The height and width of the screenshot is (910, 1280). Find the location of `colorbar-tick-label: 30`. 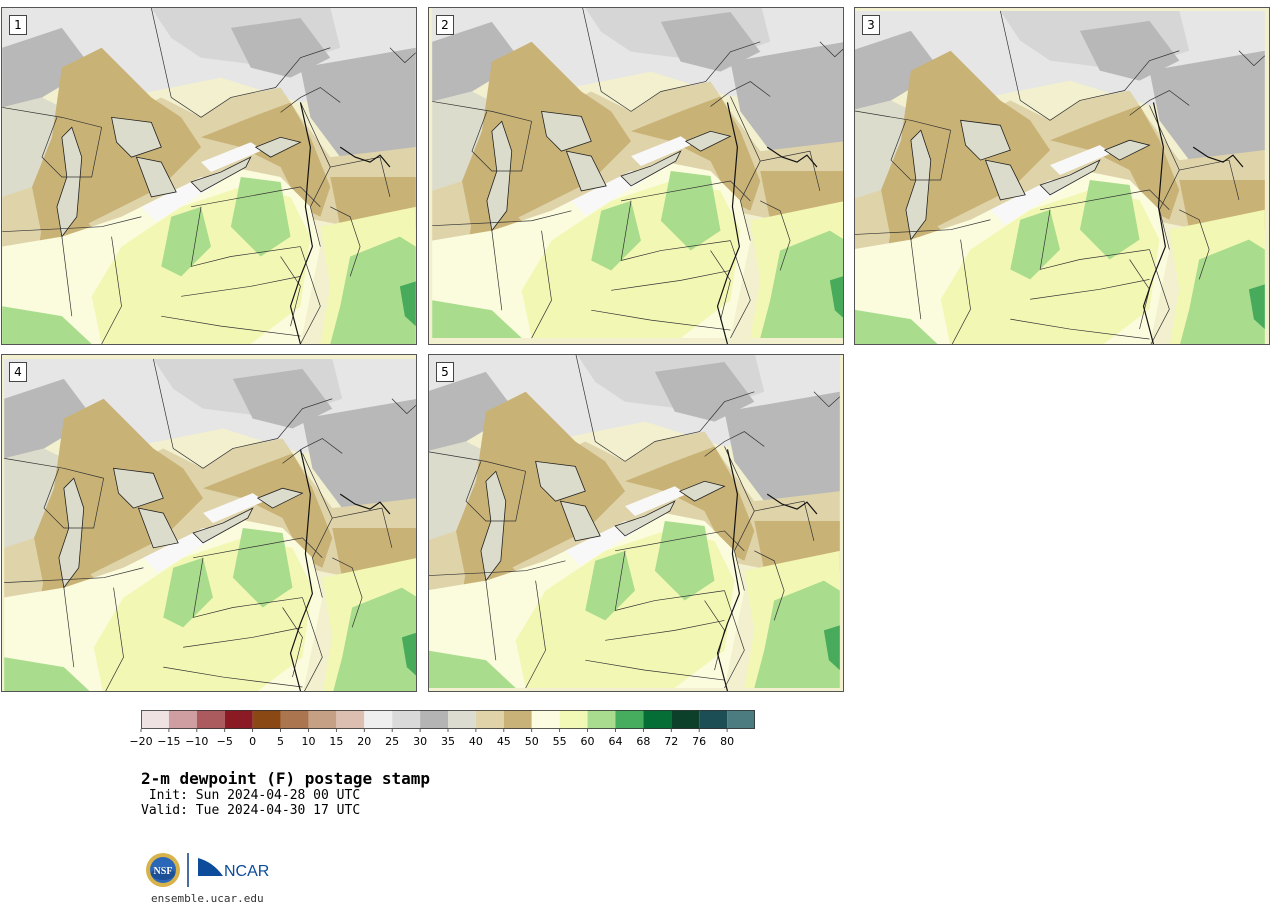

colorbar-tick-label: 30 is located at coordinates (420, 741).